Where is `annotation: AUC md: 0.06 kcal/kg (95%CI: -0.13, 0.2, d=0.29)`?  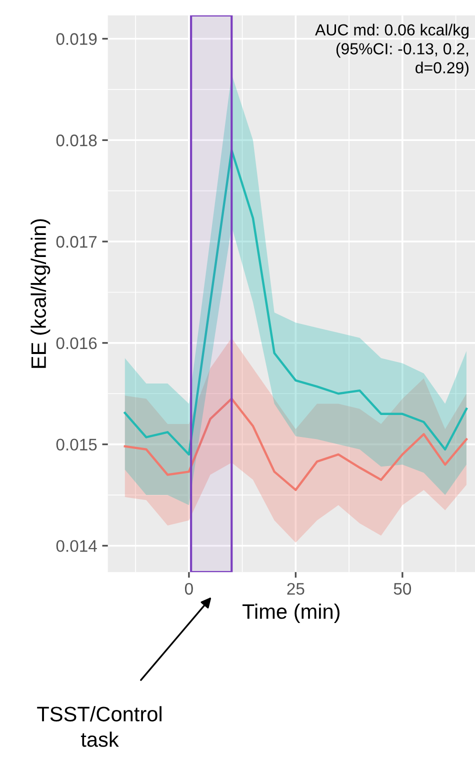
annotation: AUC md: 0.06 kcal/kg (95%CI: -0.13, 0.2, d=0.29) is located at coordinates (392, 50).